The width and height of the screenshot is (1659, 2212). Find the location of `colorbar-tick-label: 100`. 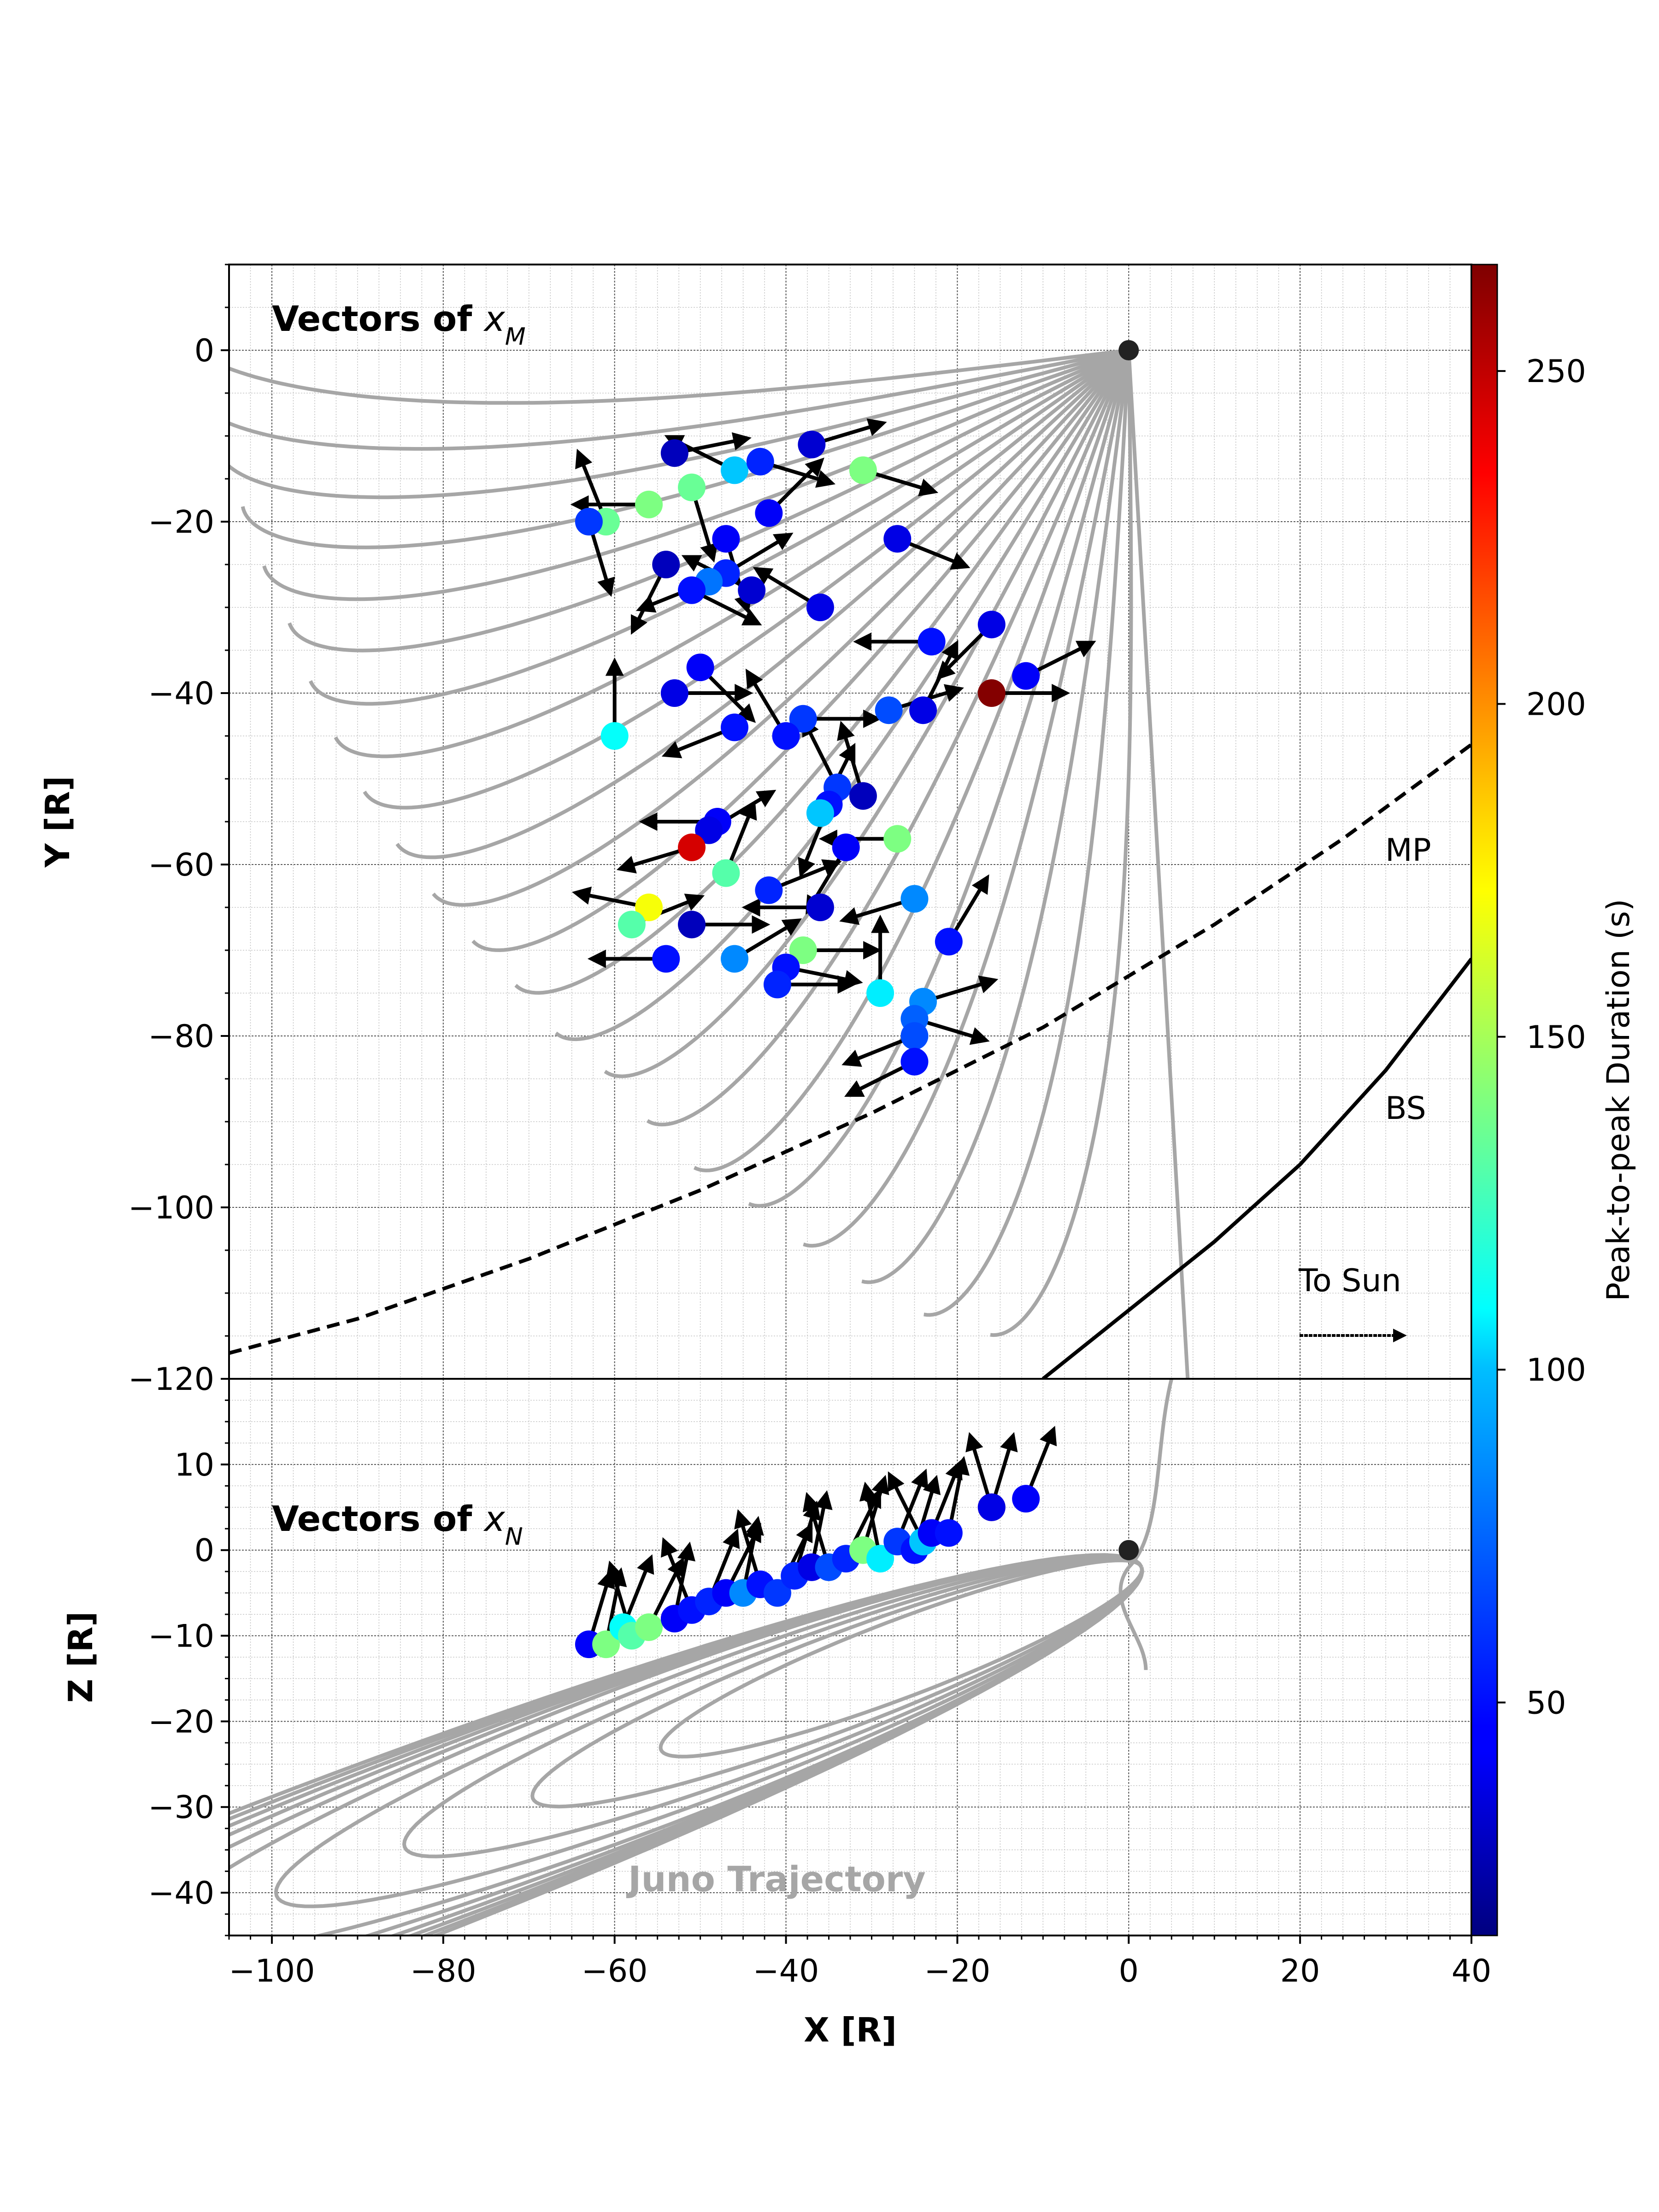

colorbar-tick-label: 100 is located at coordinates (1556, 1370).